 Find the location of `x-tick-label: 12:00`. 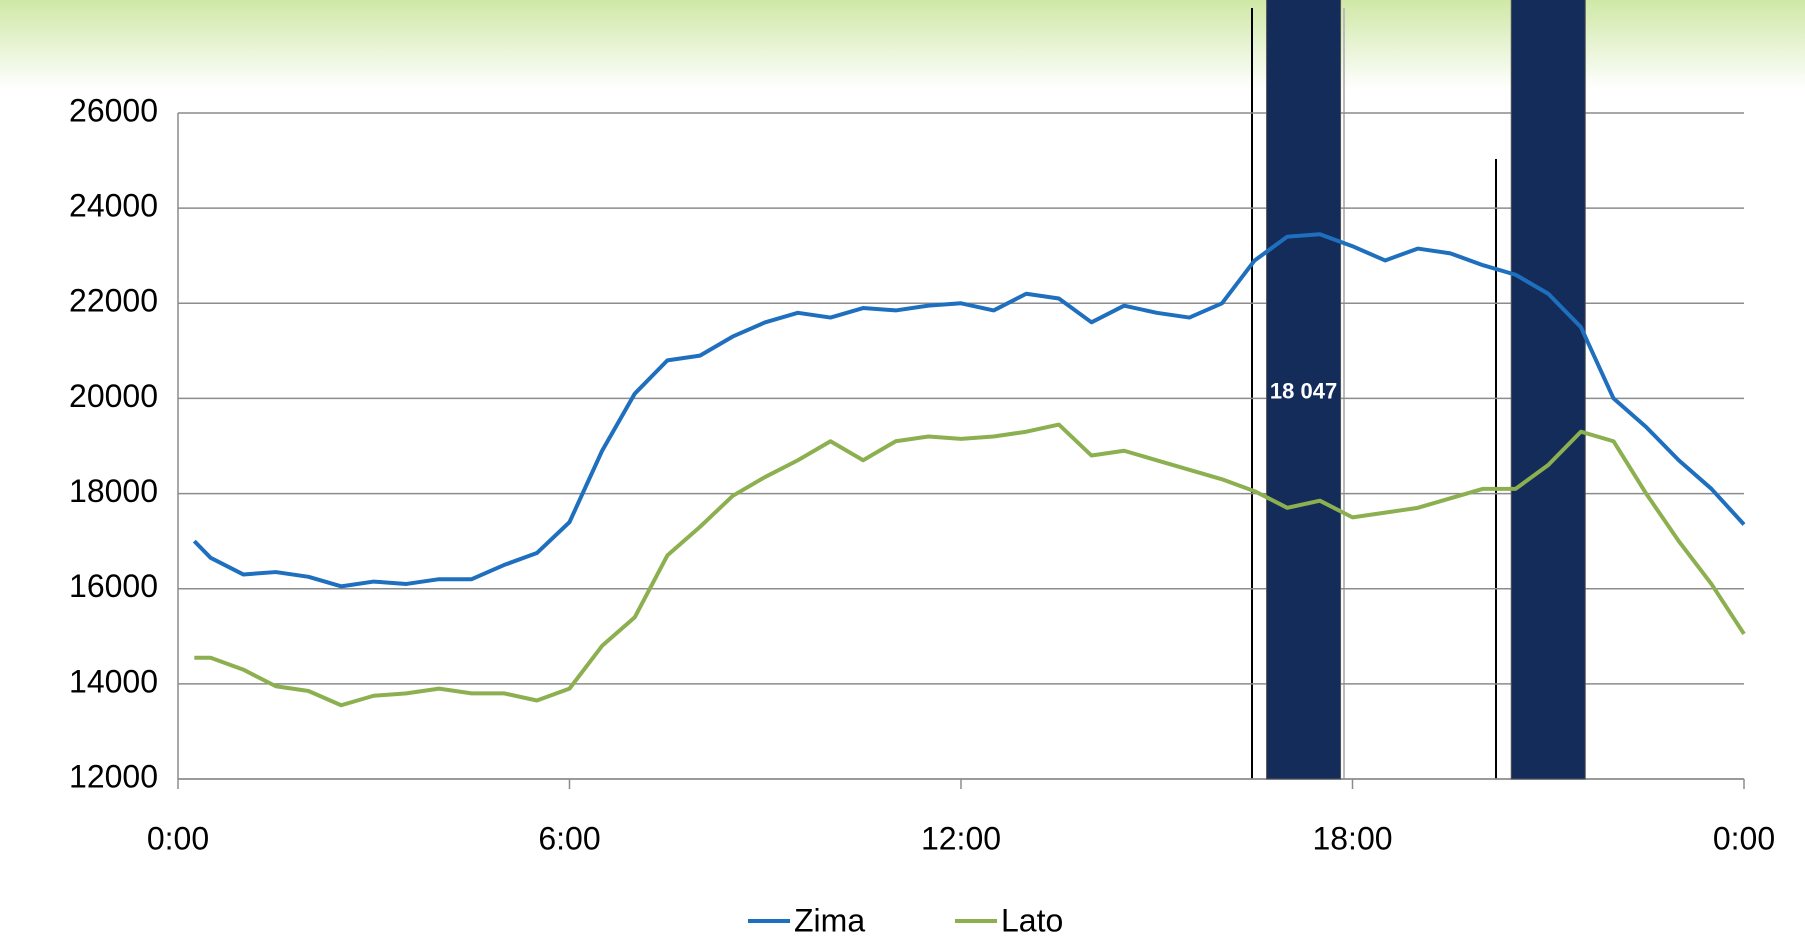

x-tick-label: 12:00 is located at coordinates (961, 838).